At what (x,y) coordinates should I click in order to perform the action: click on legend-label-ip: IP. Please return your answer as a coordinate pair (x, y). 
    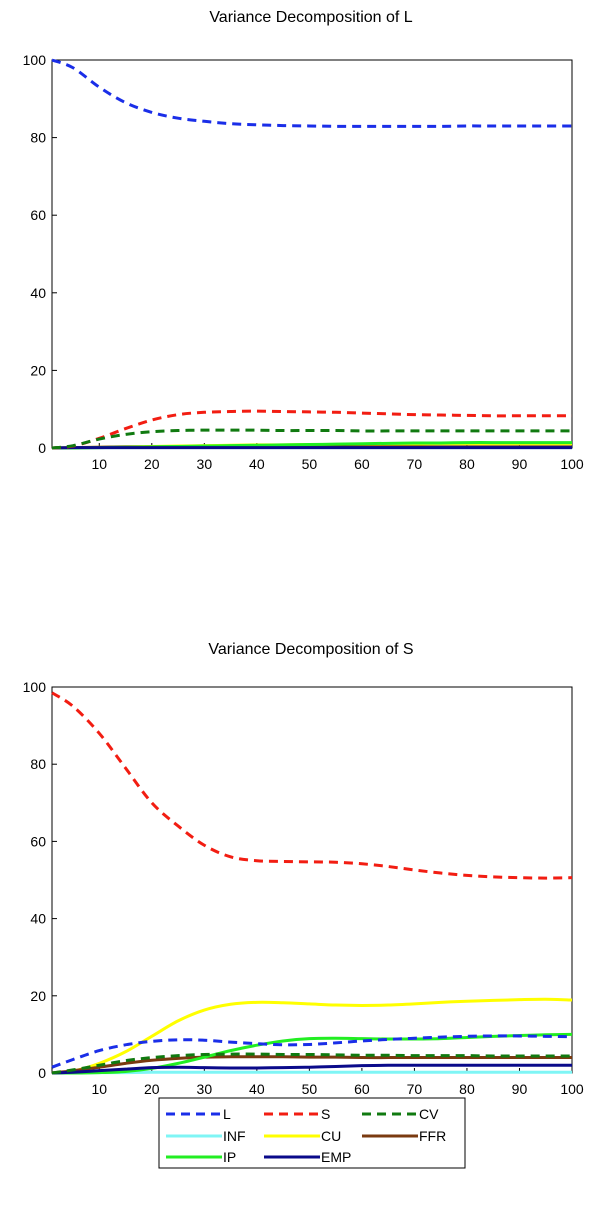
    Looking at the image, I should click on (229, 1157).